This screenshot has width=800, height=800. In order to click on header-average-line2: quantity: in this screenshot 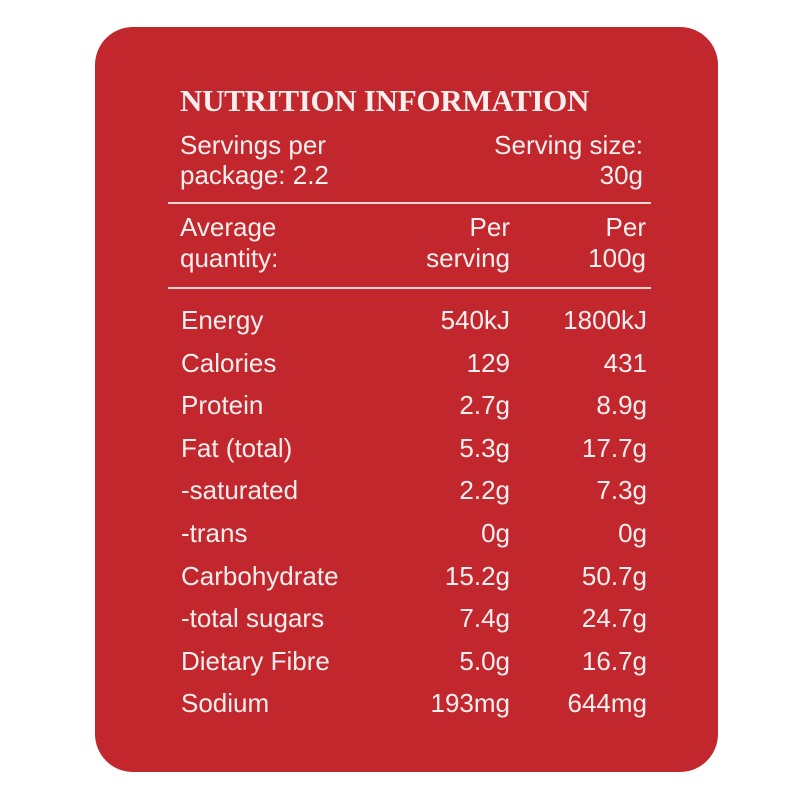, I will do `click(229, 258)`.